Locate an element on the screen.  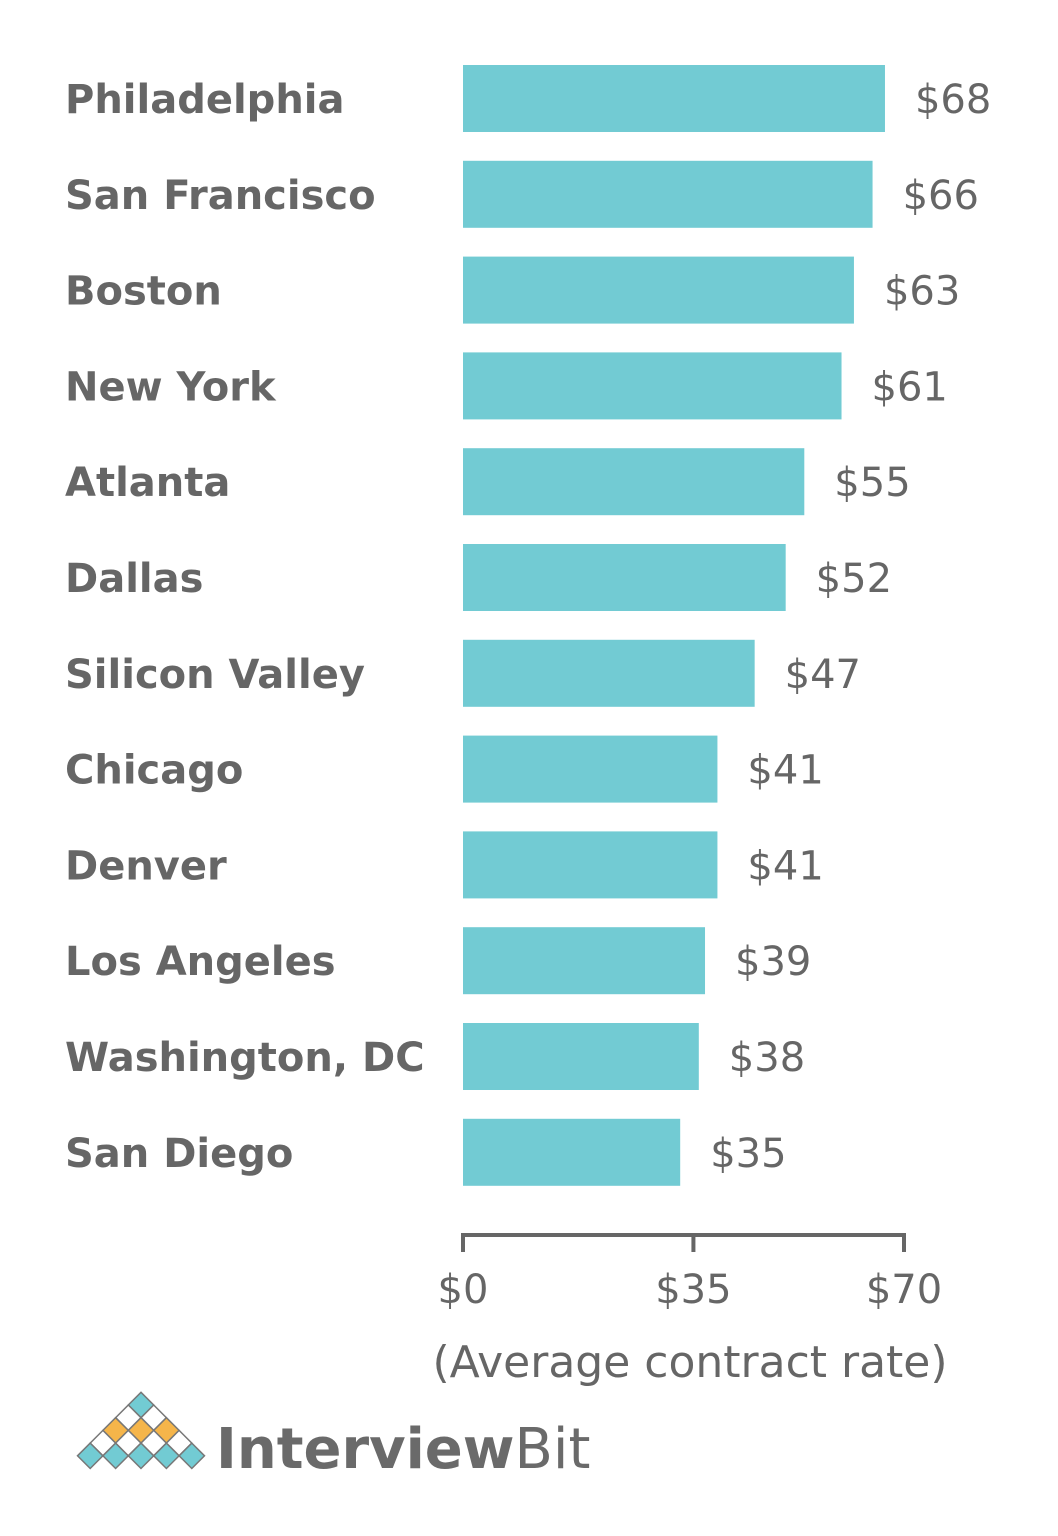
category-label: San Francisco is located at coordinates (220, 196).